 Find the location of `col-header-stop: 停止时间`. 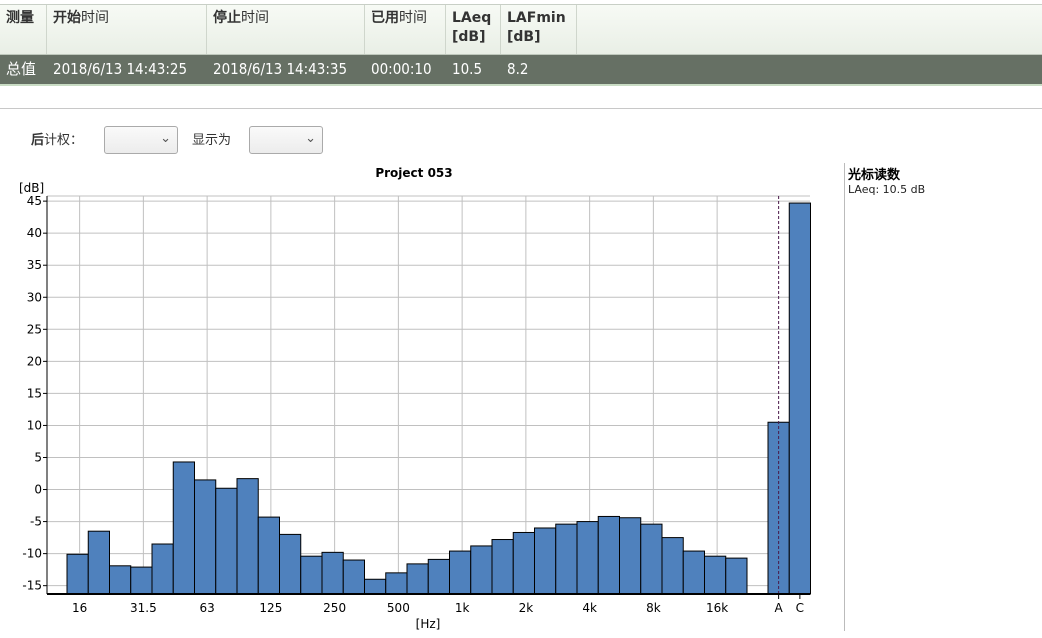

col-header-stop: 停止时间 is located at coordinates (286, 29).